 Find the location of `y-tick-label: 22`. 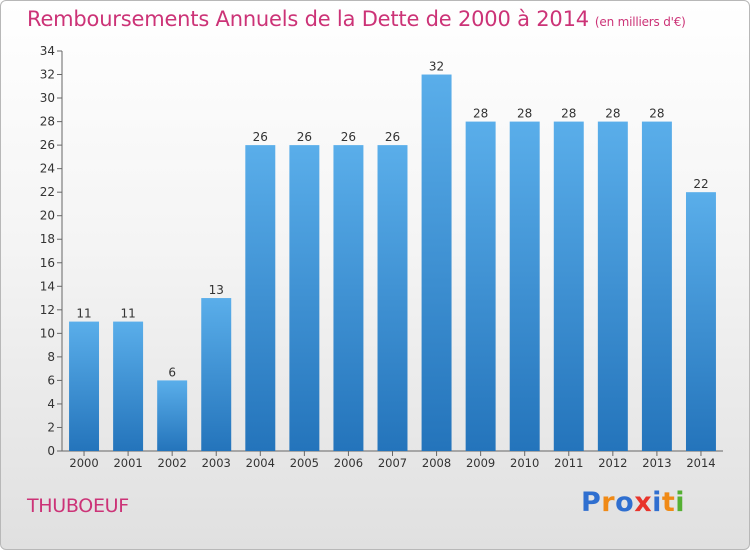

y-tick-label: 22 is located at coordinates (47, 192).